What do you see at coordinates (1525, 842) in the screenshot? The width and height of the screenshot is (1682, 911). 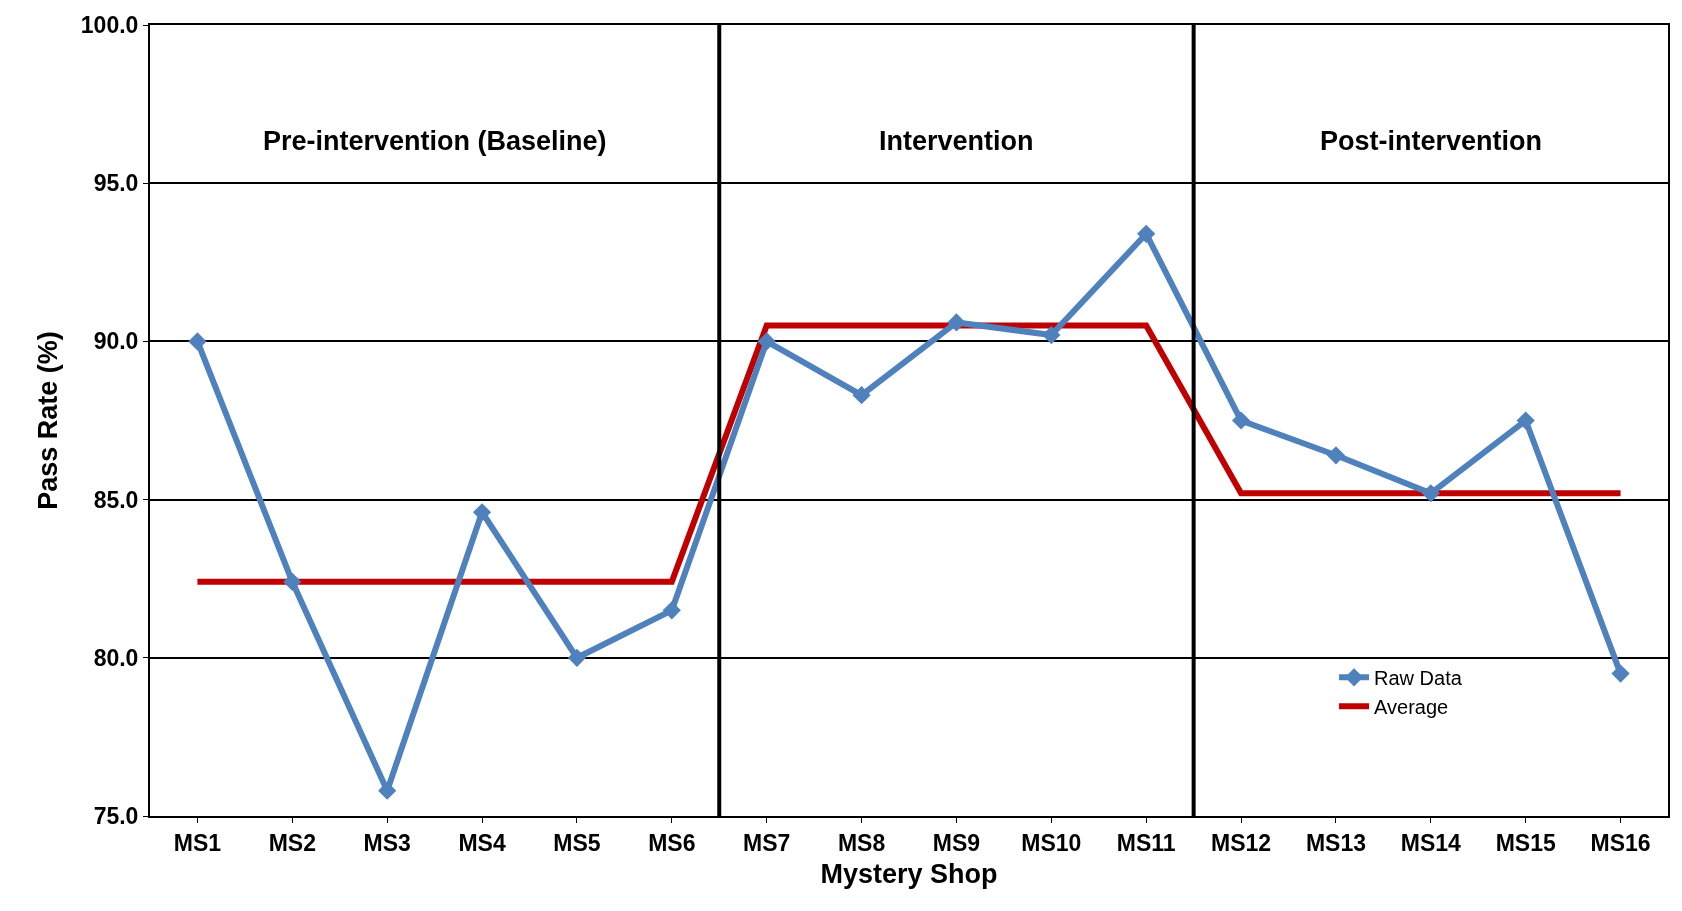 I see `x-tick-label: MS15` at bounding box center [1525, 842].